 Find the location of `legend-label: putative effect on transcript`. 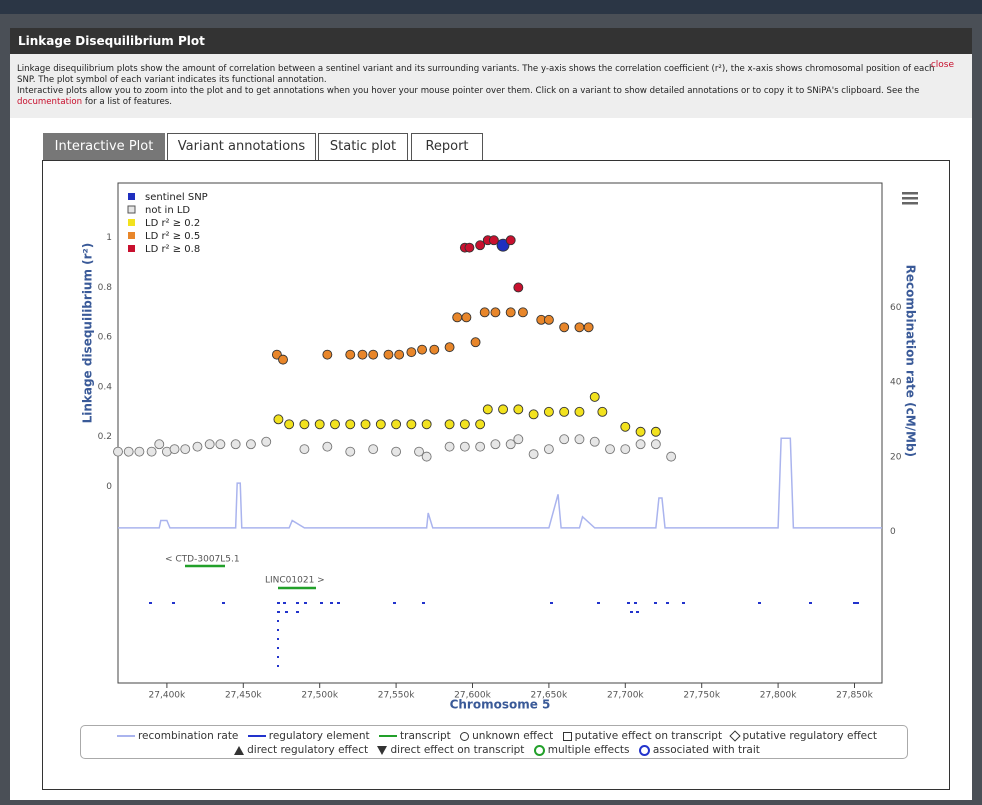

legend-label: putative effect on transcript is located at coordinates (648, 736).